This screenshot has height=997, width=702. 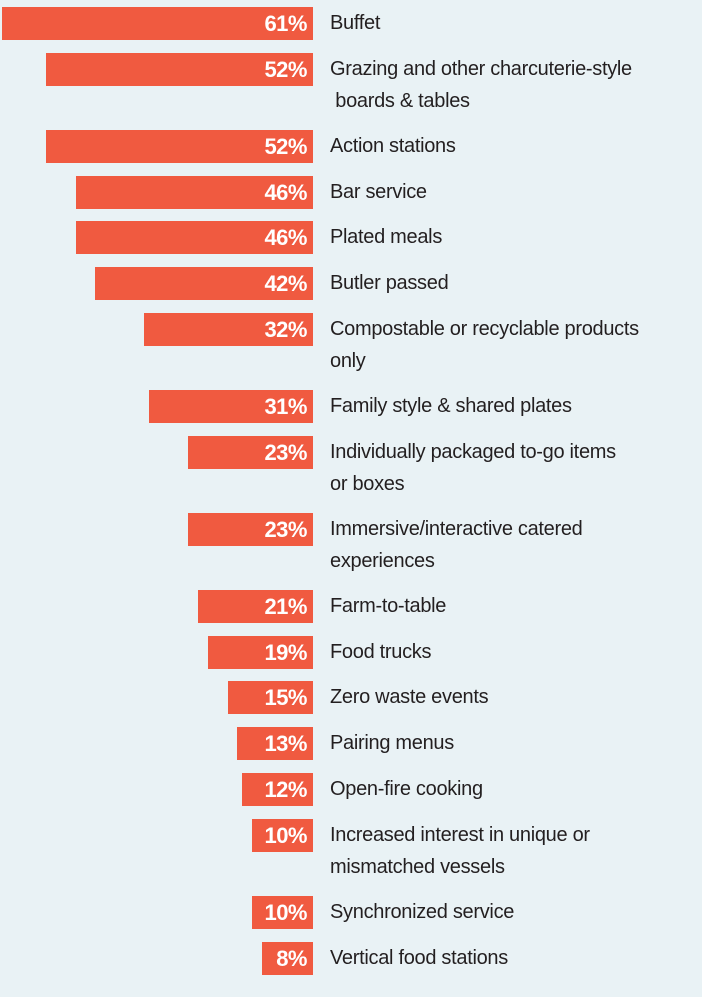 What do you see at coordinates (484, 345) in the screenshot?
I see `category-label: Compostable or recyclable products only` at bounding box center [484, 345].